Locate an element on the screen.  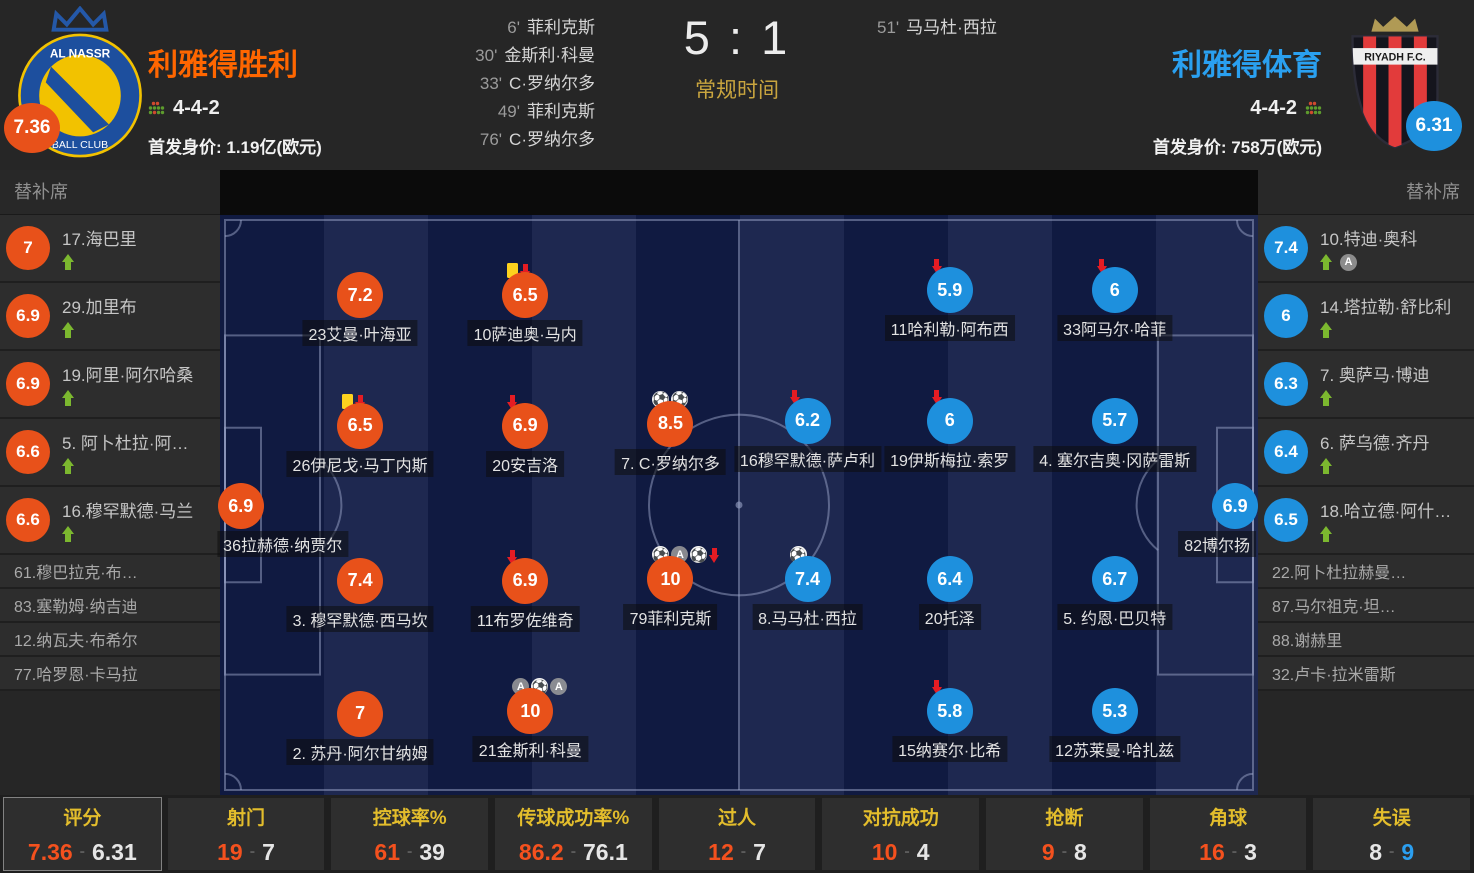
scorer-line: 33' C·罗纳尔多 is located at coordinates (462, 84).